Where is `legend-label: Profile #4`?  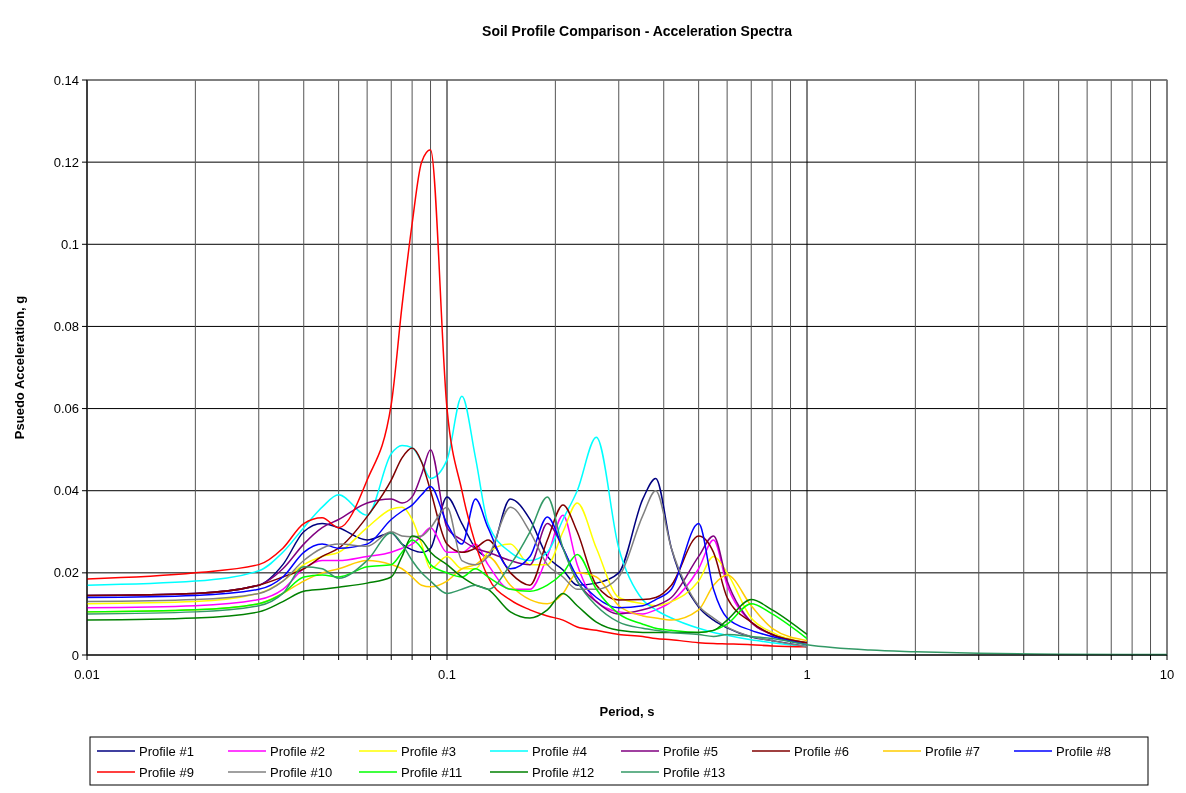
legend-label: Profile #4 is located at coordinates (559, 751).